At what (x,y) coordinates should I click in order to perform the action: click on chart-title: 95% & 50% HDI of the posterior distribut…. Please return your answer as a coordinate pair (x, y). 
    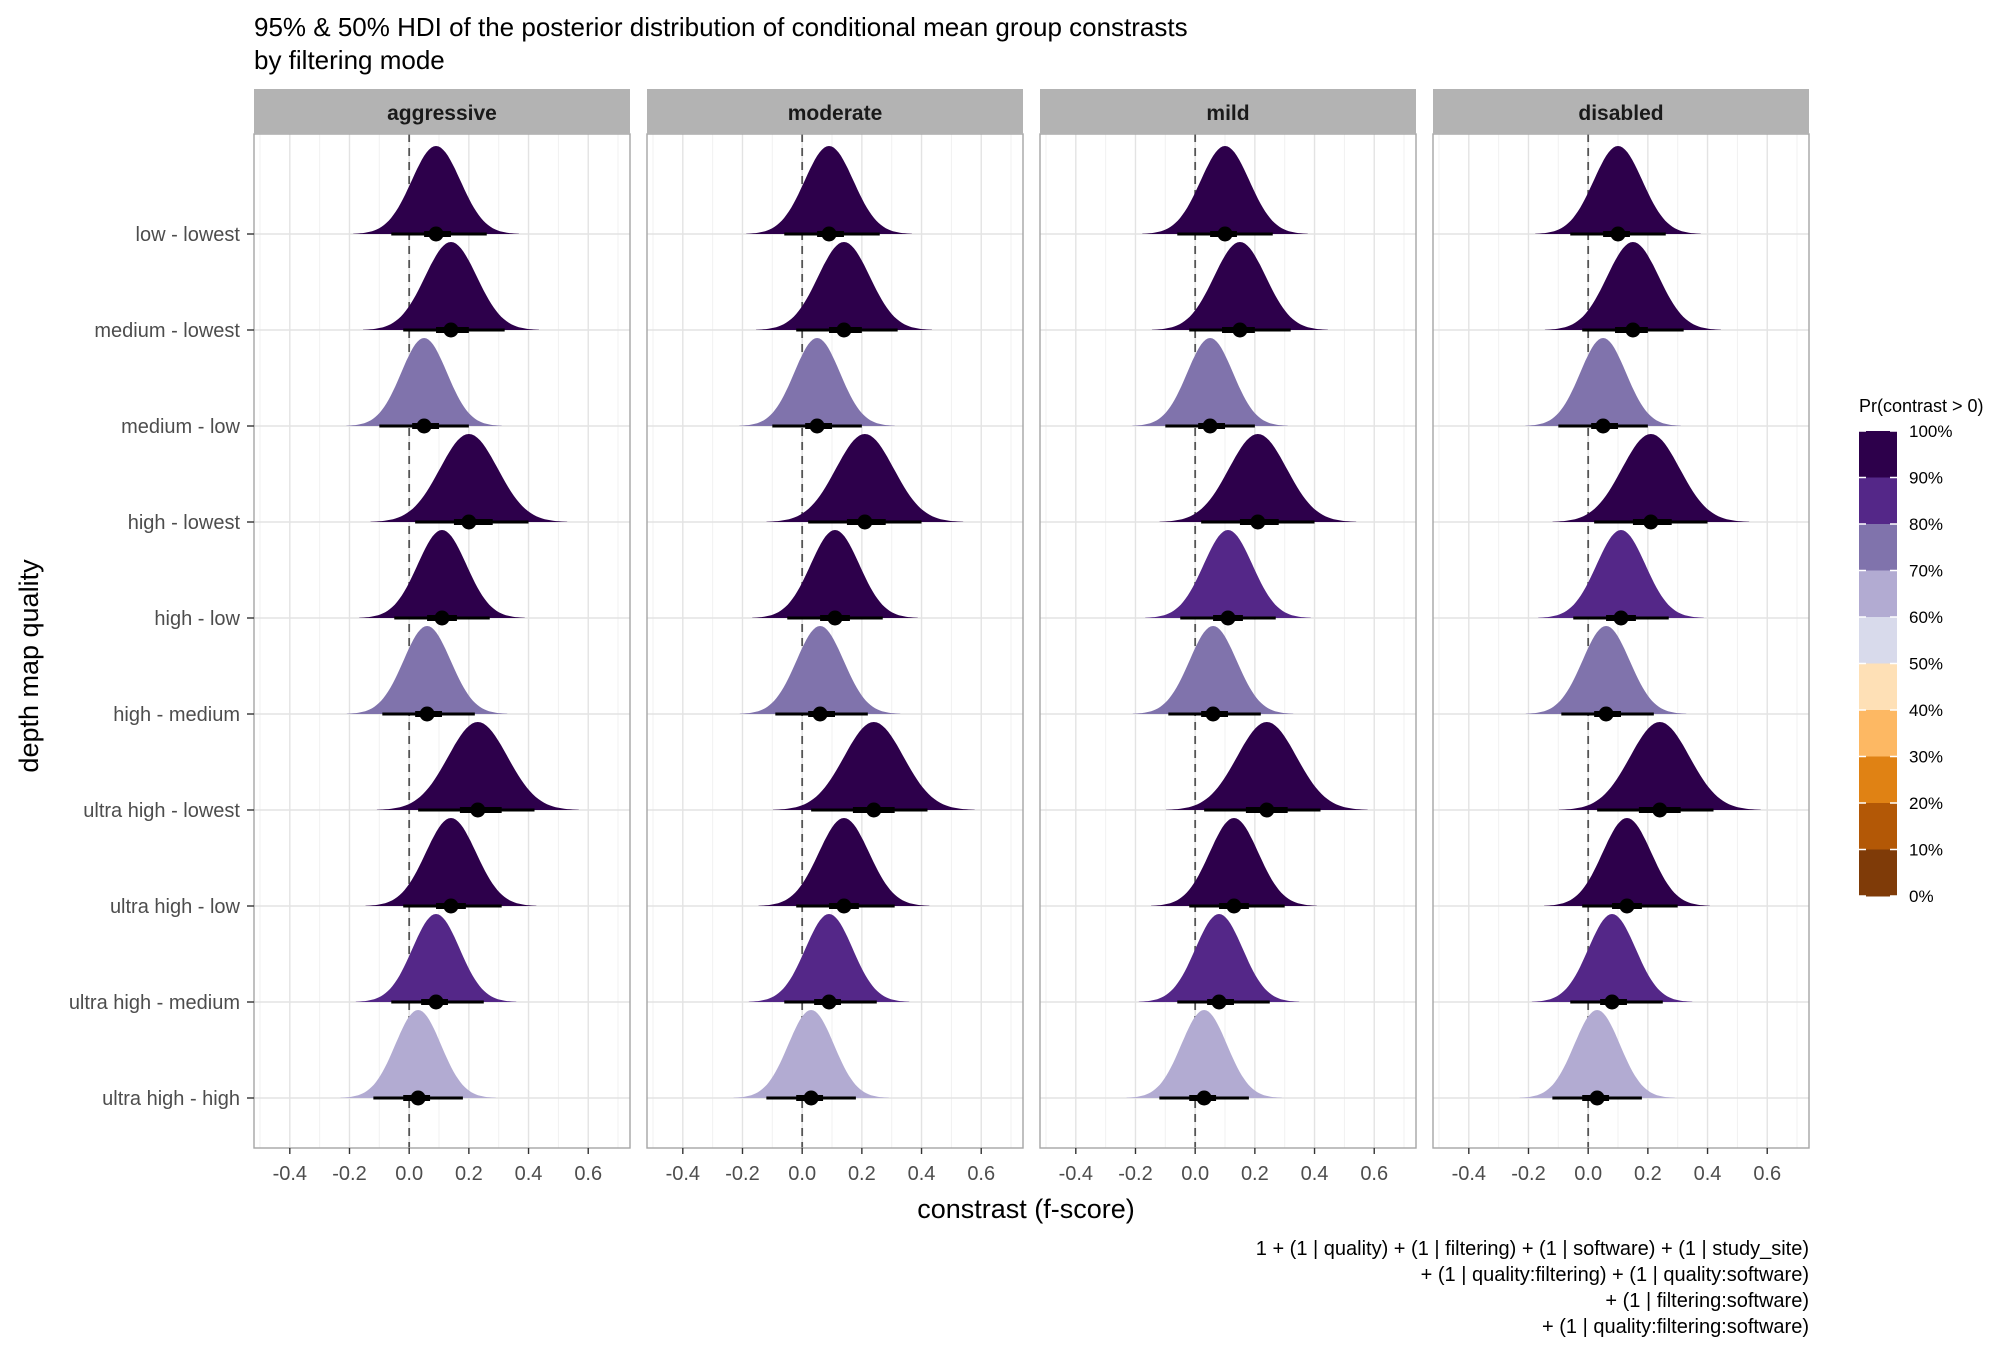
    Looking at the image, I should click on (721, 27).